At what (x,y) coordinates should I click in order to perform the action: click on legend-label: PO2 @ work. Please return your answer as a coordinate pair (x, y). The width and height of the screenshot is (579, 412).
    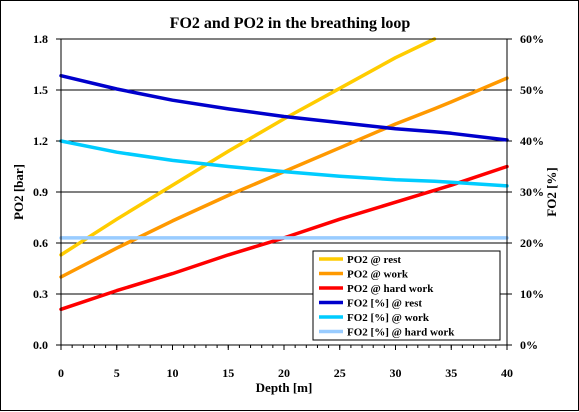
    Looking at the image, I should click on (378, 275).